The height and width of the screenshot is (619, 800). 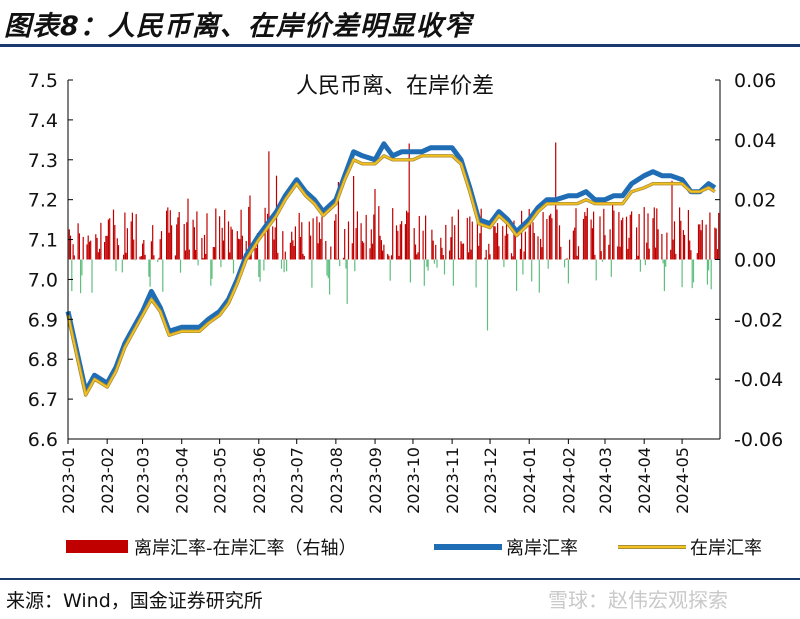 What do you see at coordinates (259, 480) in the screenshot?
I see `x-tick-label: 2023-06` at bounding box center [259, 480].